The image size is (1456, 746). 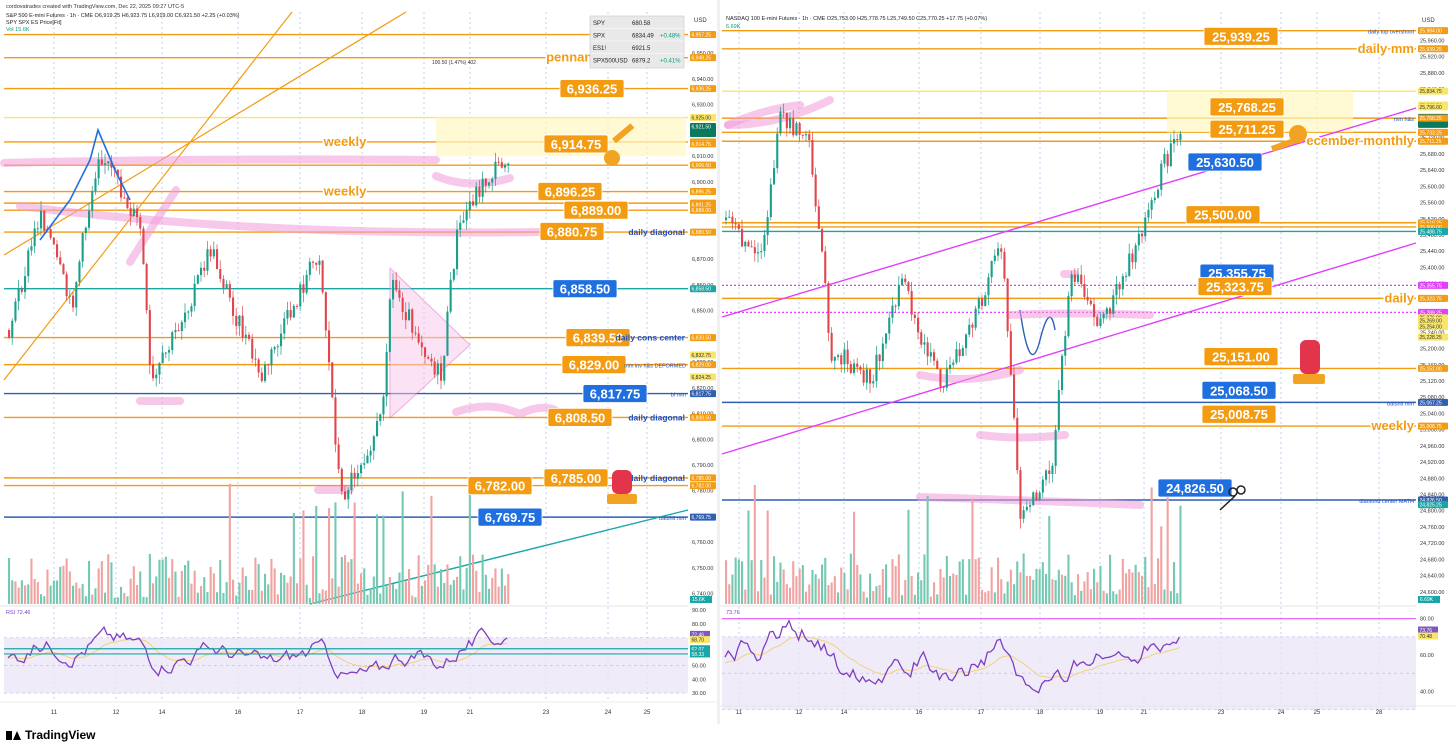 I want to click on price-tick-label: 25,000.00, so click(x=1432, y=431).